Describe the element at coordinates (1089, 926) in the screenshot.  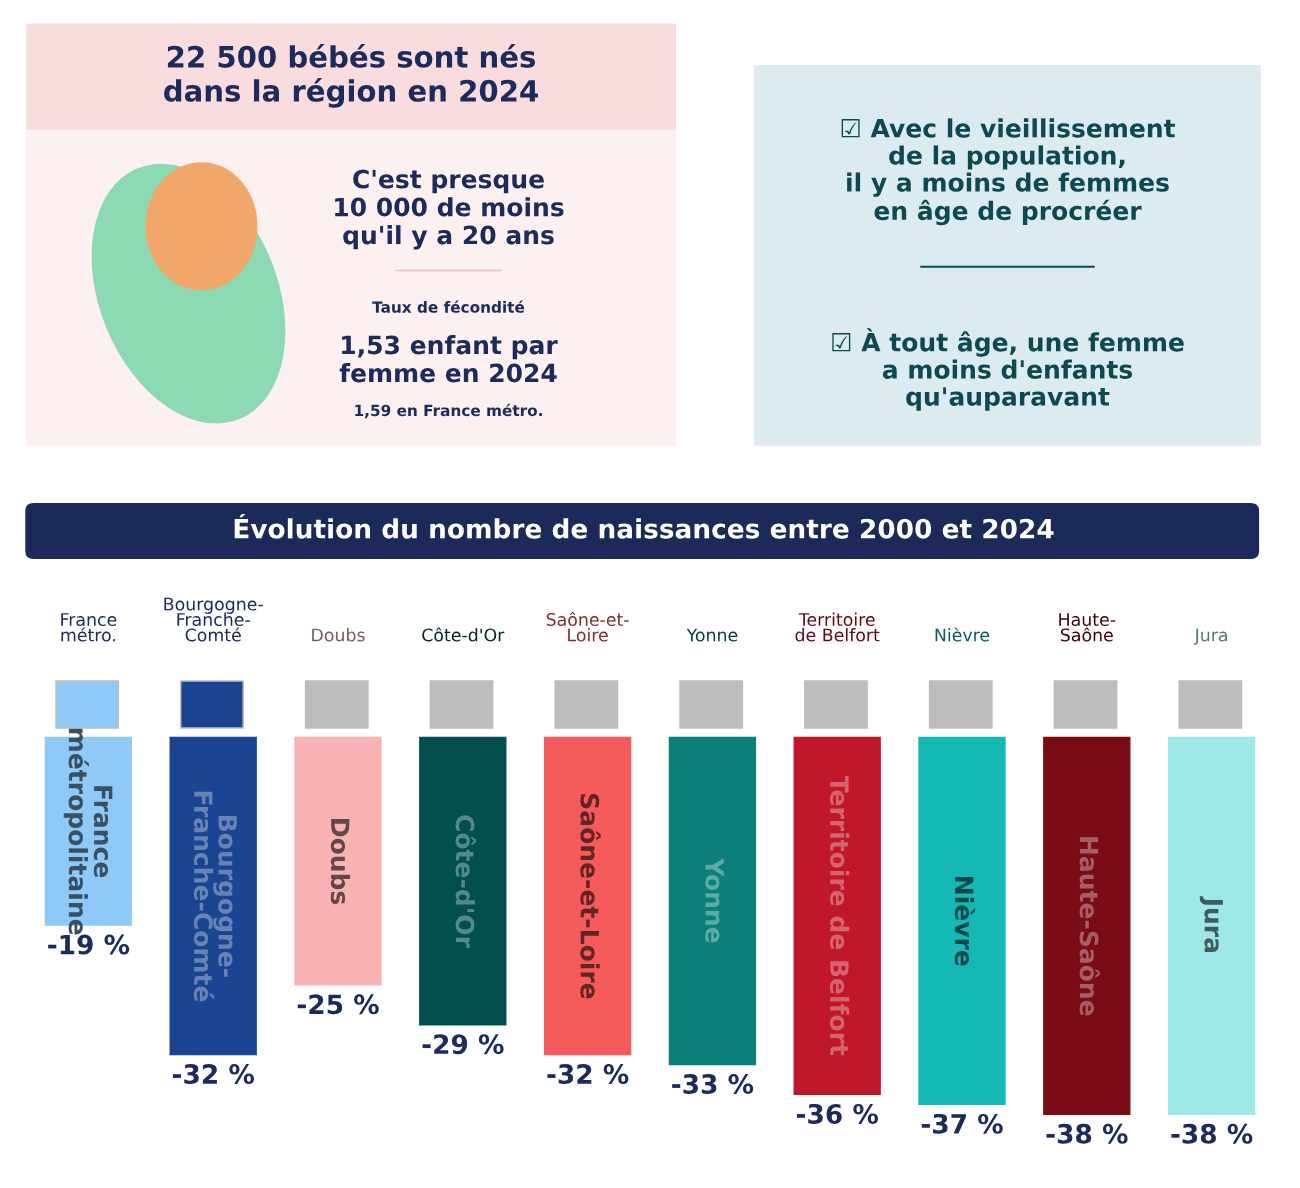
I see `annotation: Haute-Saône` at that location.